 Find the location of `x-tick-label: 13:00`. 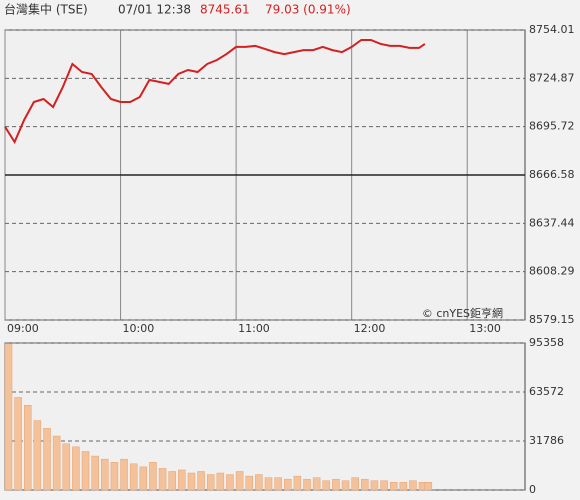

x-tick-label: 13:00 is located at coordinates (485, 328).